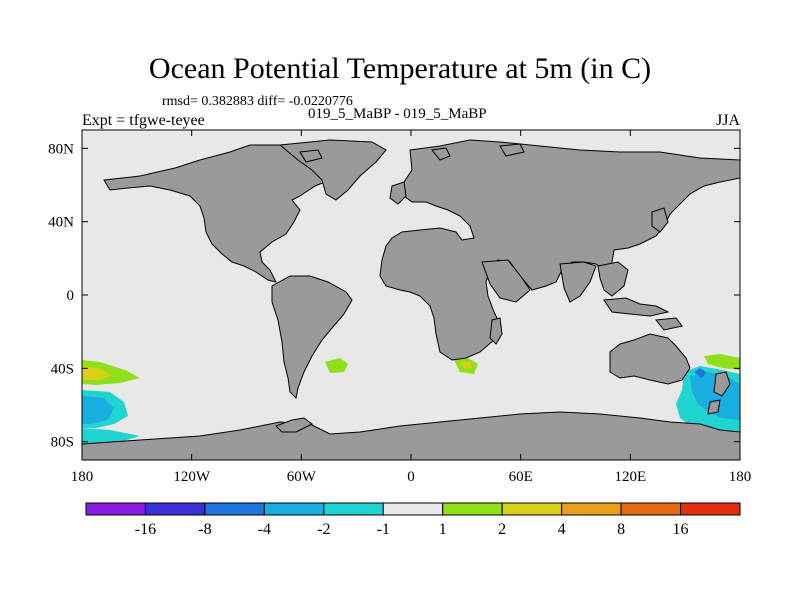  What do you see at coordinates (681, 529) in the screenshot?
I see `colorbar-label: 16` at bounding box center [681, 529].